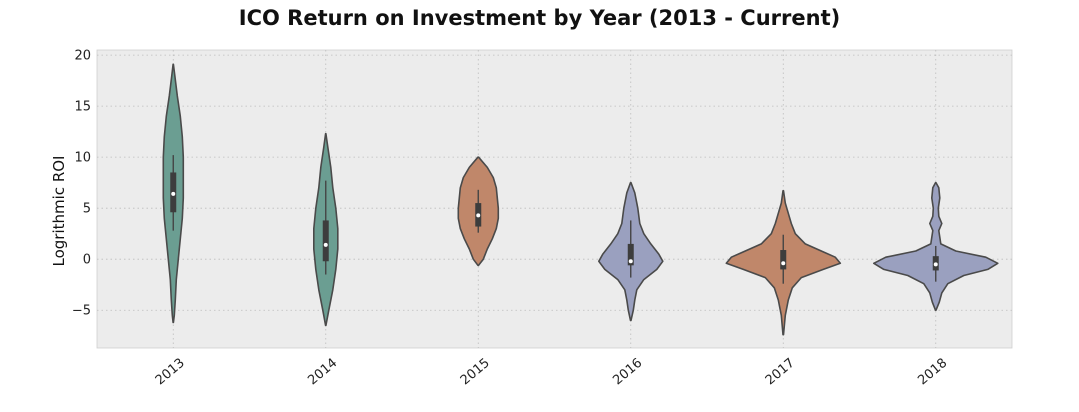 This screenshot has height=412, width=1079. I want to click on x-tick-label: 2018, so click(932, 372).